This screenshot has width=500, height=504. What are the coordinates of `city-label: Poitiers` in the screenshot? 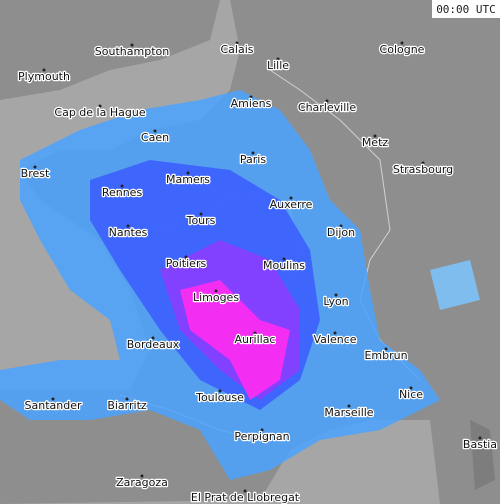 It's located at (186, 263).